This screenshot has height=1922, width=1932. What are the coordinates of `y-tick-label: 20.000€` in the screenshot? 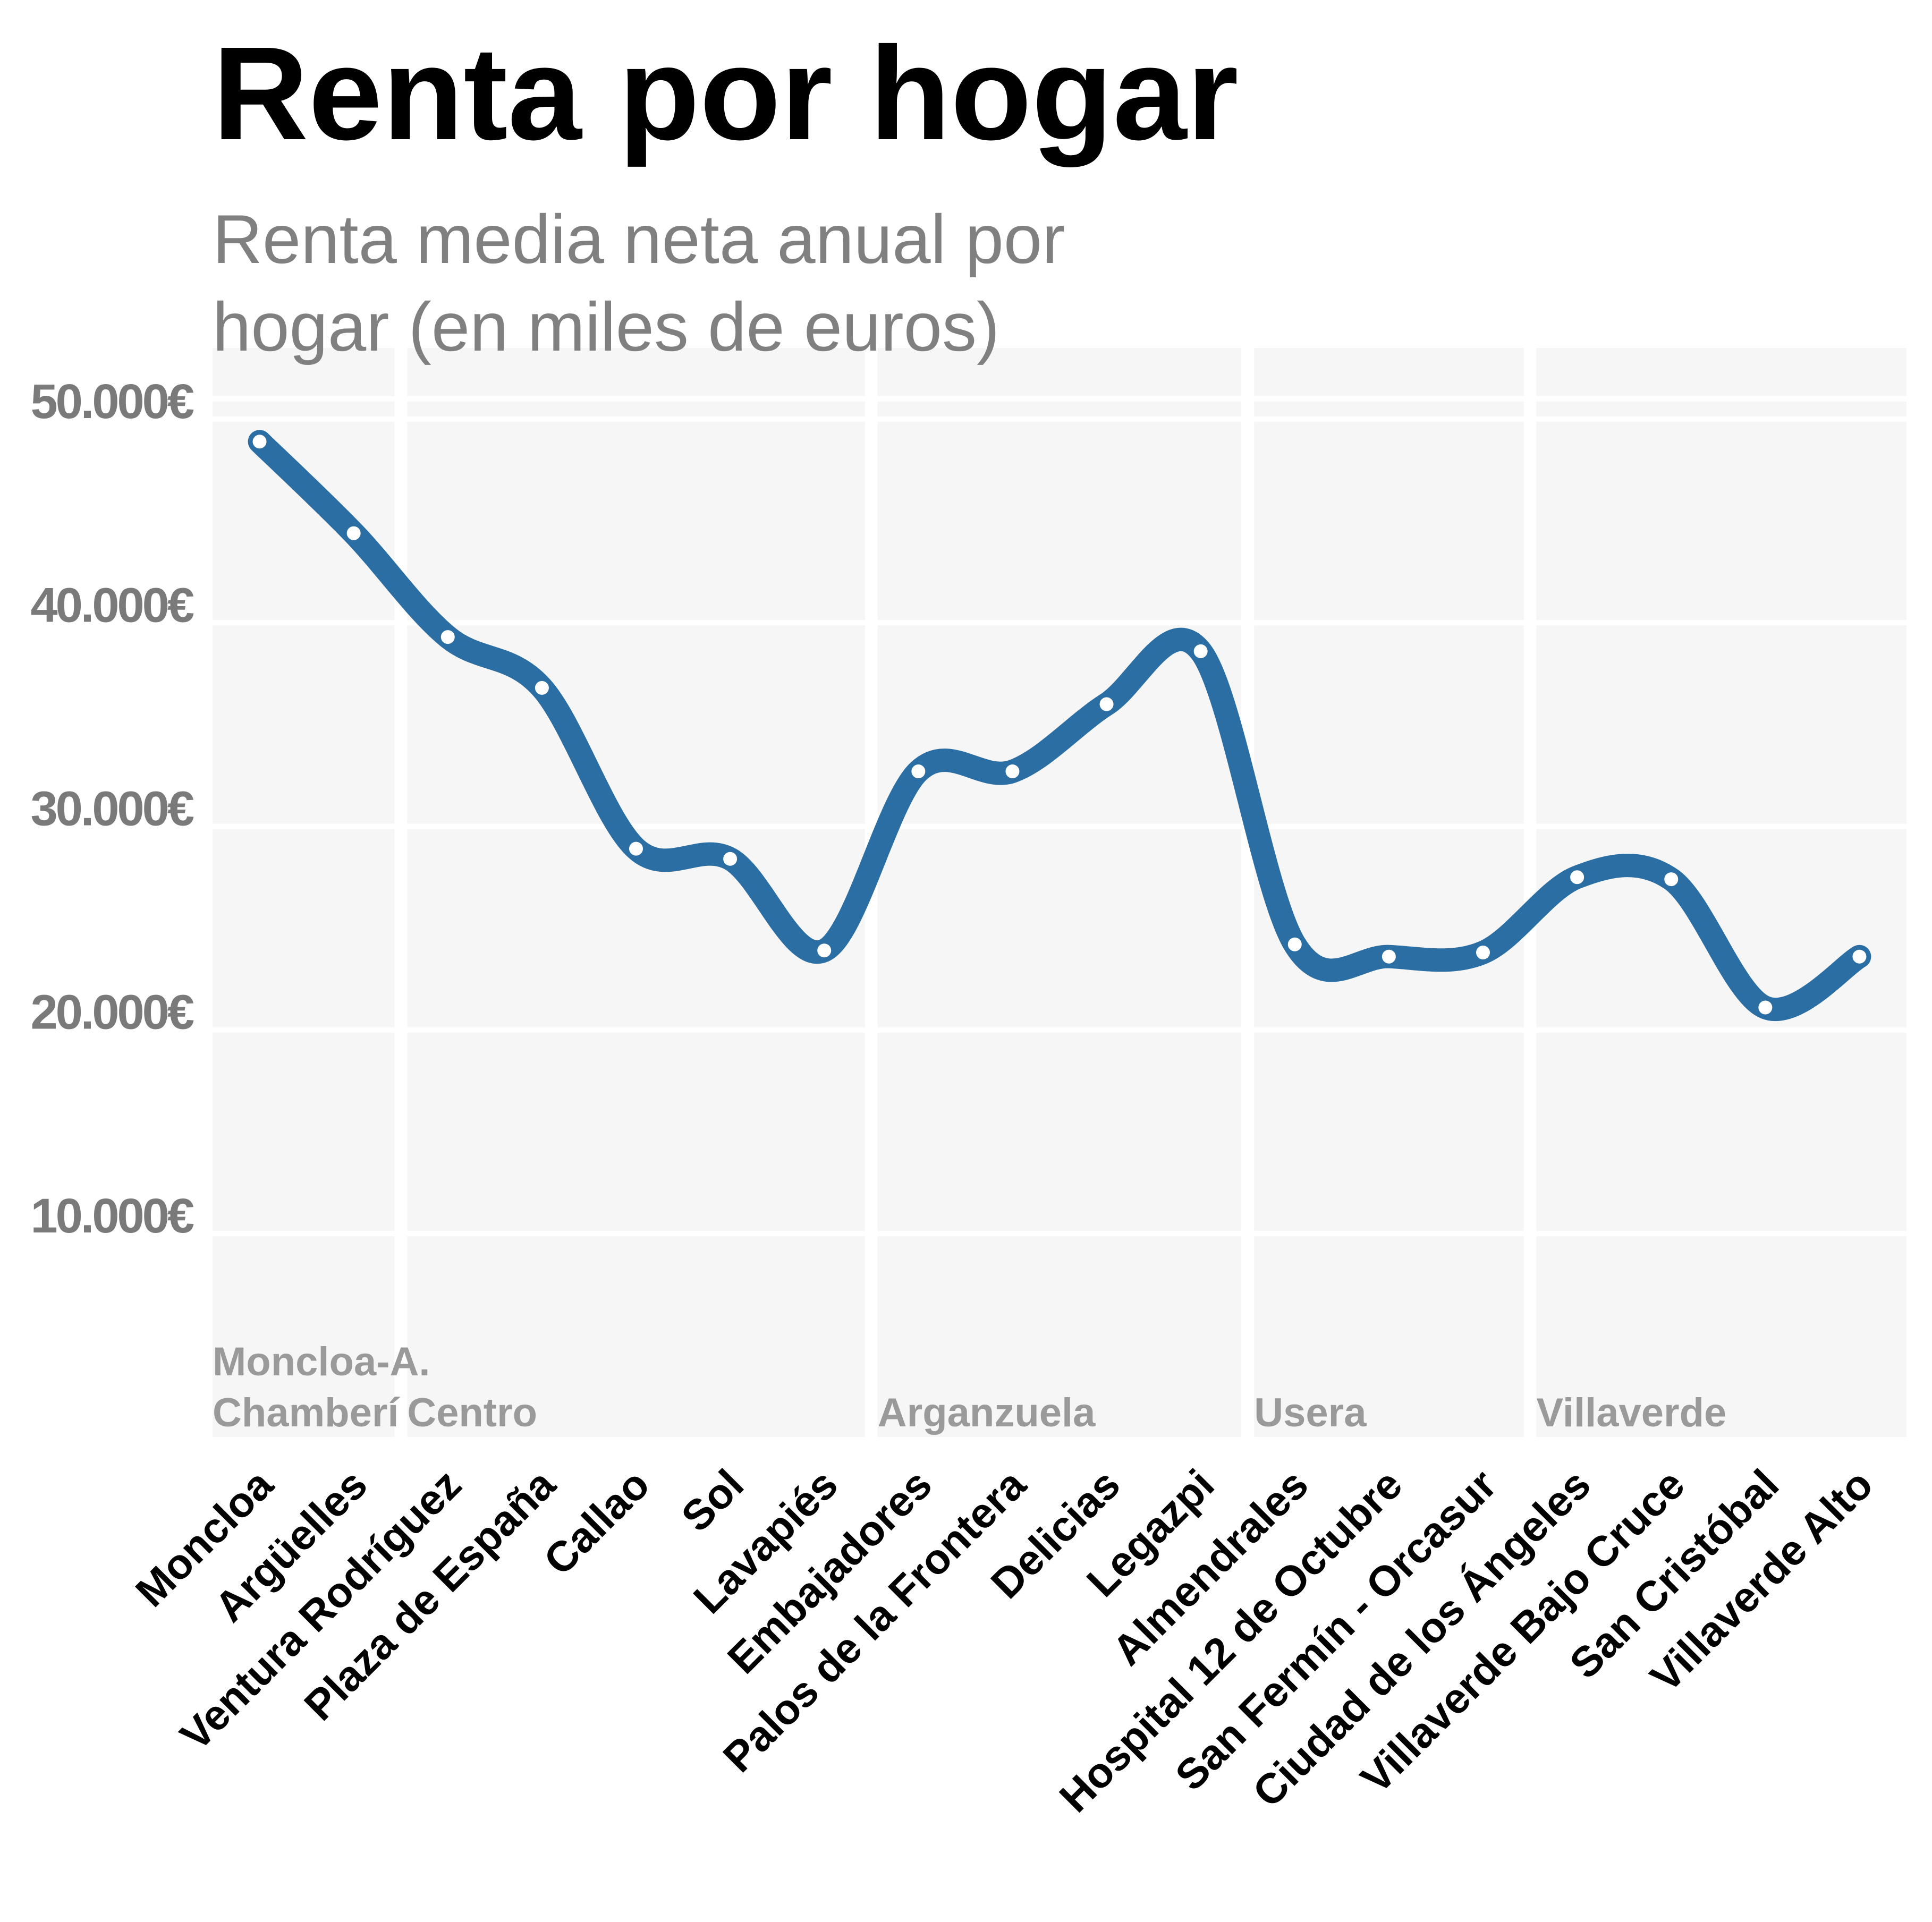 It's located at (112, 1013).